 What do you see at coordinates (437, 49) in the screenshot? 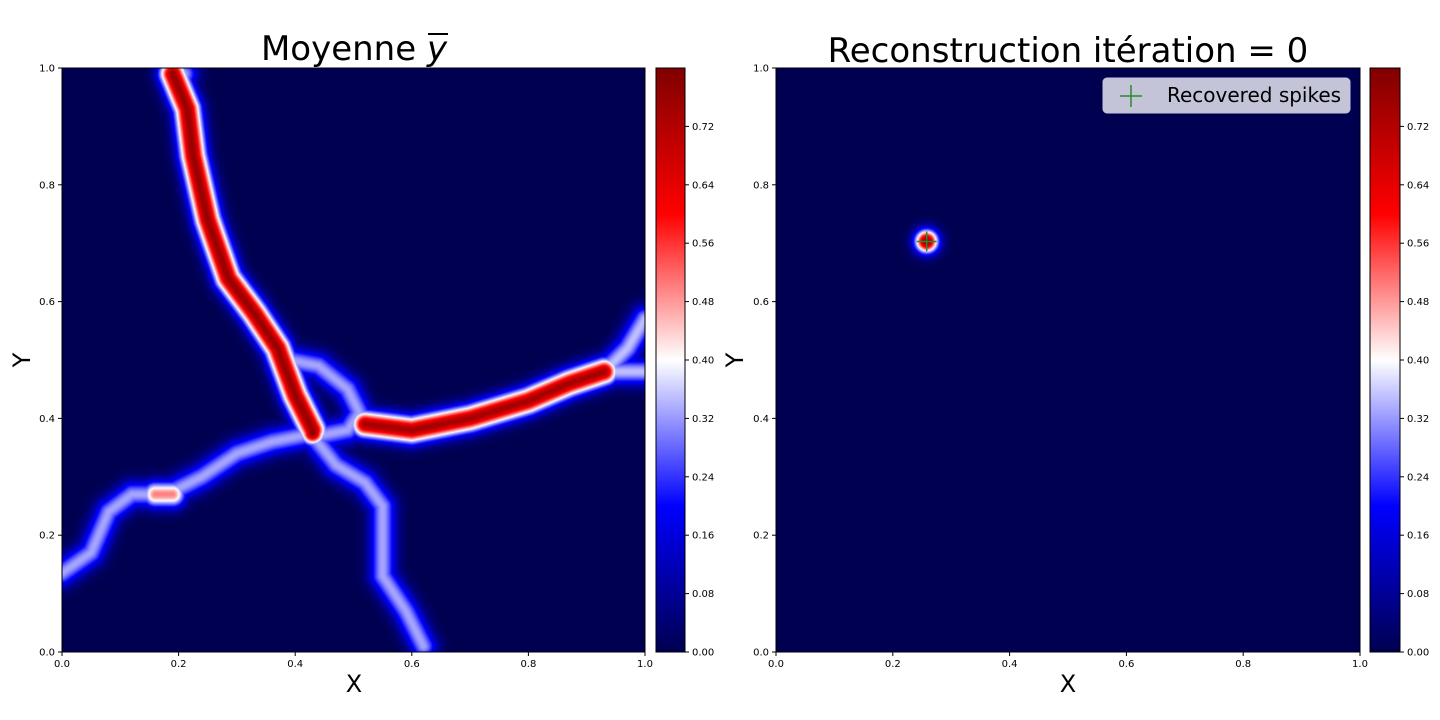
I see `title-symbol-ybar: y` at bounding box center [437, 49].